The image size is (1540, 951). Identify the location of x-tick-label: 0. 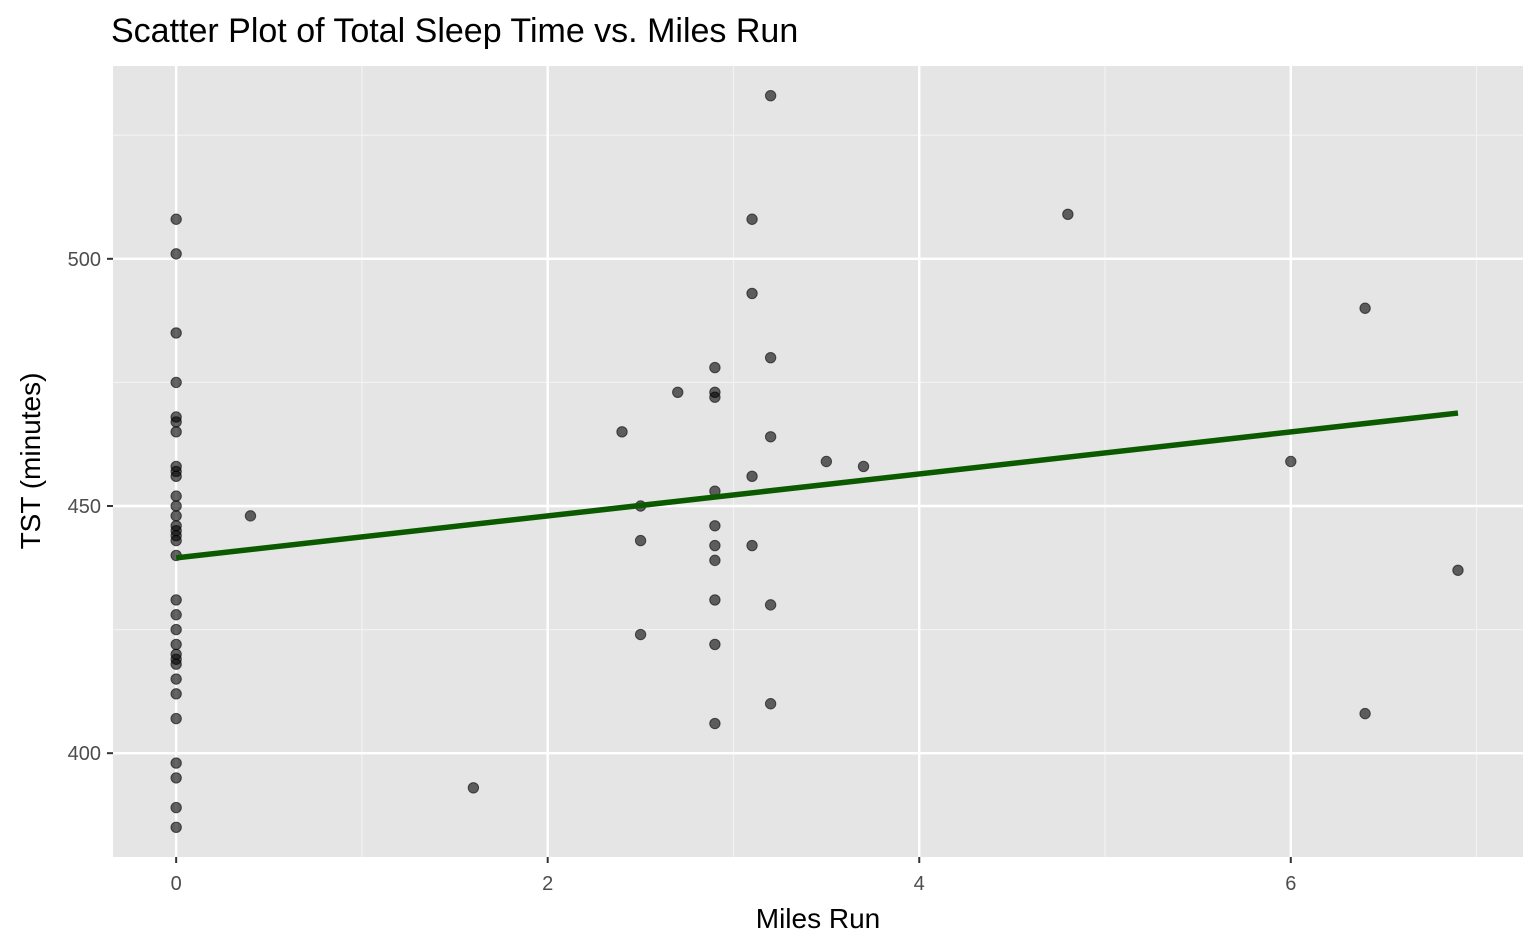
(176, 884).